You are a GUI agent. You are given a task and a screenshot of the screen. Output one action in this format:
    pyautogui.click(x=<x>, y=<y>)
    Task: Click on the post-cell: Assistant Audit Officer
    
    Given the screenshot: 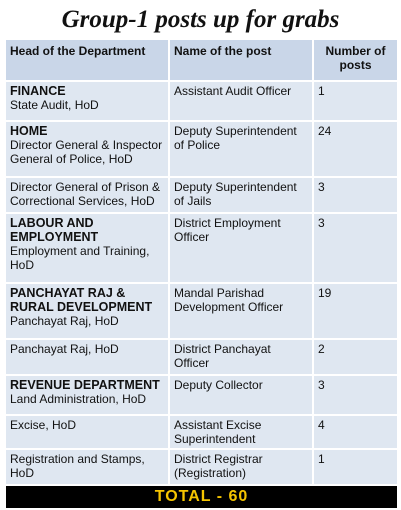 What is the action you would take?
    pyautogui.click(x=241, y=101)
    